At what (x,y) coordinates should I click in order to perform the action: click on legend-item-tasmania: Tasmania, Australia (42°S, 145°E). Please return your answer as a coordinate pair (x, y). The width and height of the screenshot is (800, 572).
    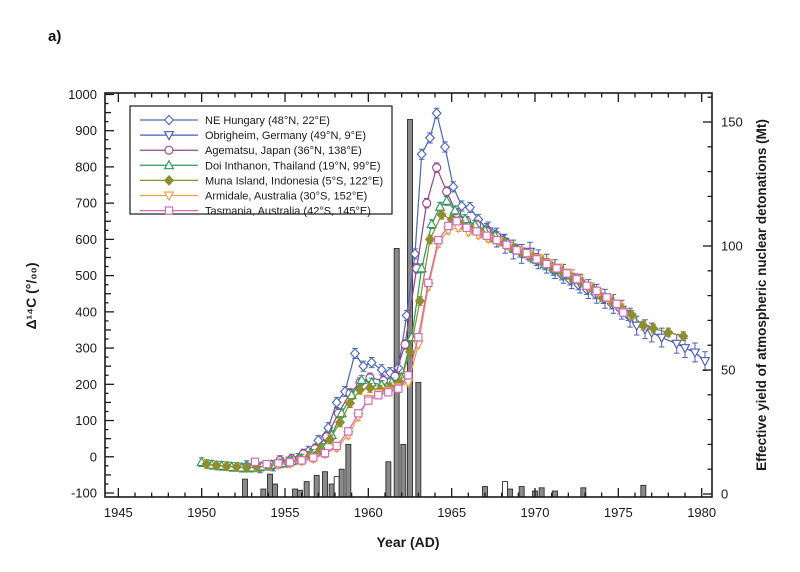
    Looking at the image, I should click on (255, 212).